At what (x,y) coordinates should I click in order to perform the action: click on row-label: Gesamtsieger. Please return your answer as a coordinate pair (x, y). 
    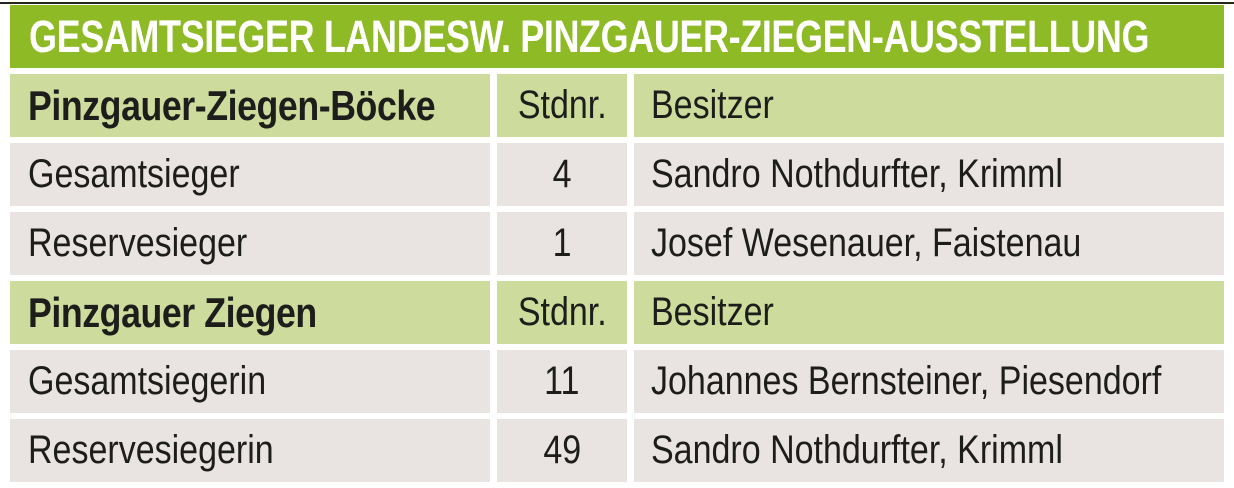
    Looking at the image, I should click on (134, 174).